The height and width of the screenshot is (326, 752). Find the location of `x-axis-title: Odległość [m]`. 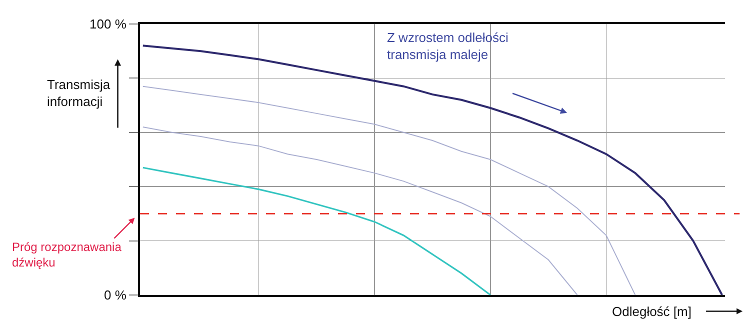

x-axis-title: Odległość [m] is located at coordinates (652, 311).